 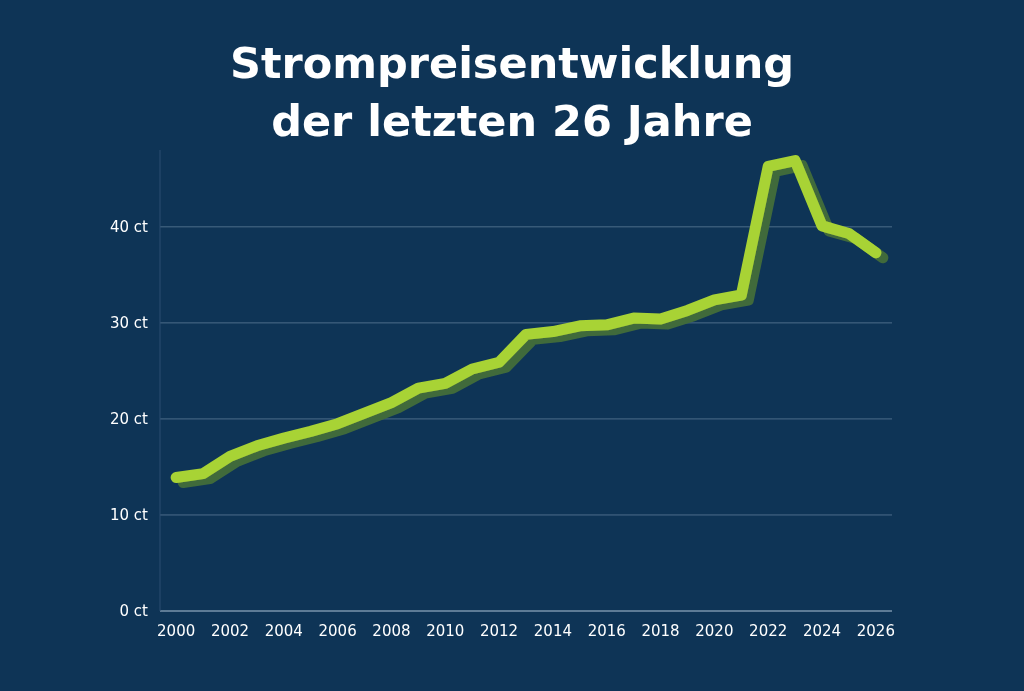 What do you see at coordinates (768, 631) in the screenshot?
I see `x-tick-label: 2022` at bounding box center [768, 631].